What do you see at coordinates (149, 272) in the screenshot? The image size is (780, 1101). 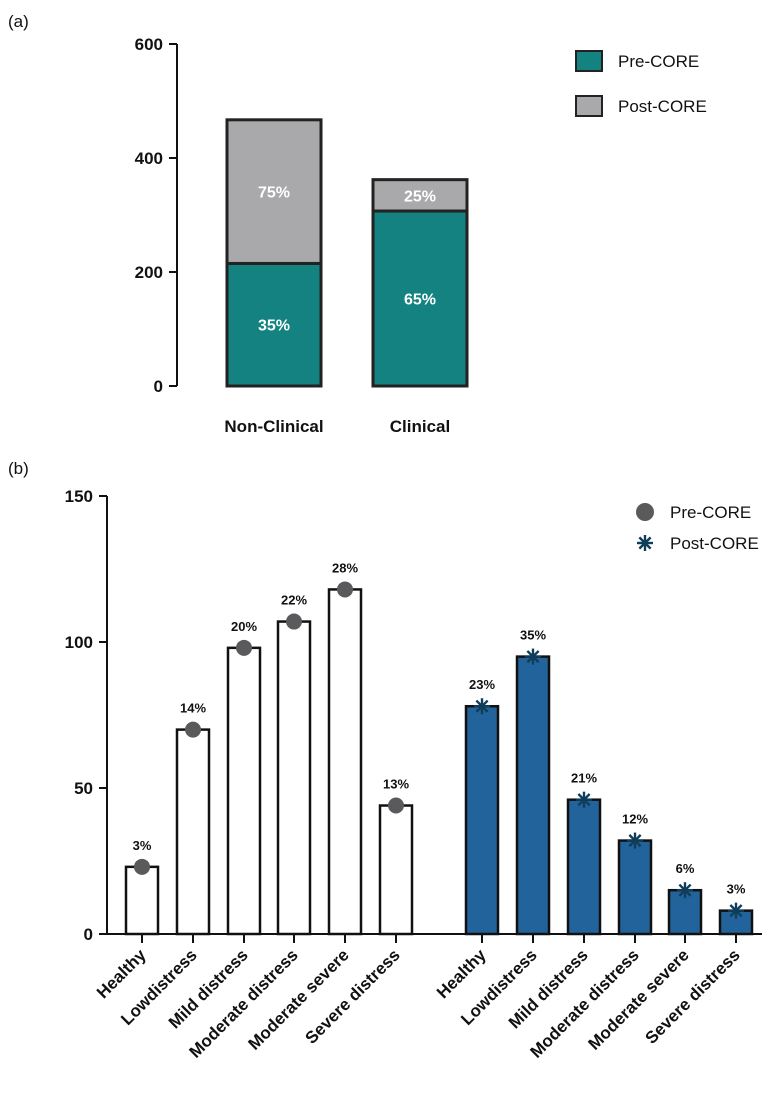 I see `y-tick-label: 200` at bounding box center [149, 272].